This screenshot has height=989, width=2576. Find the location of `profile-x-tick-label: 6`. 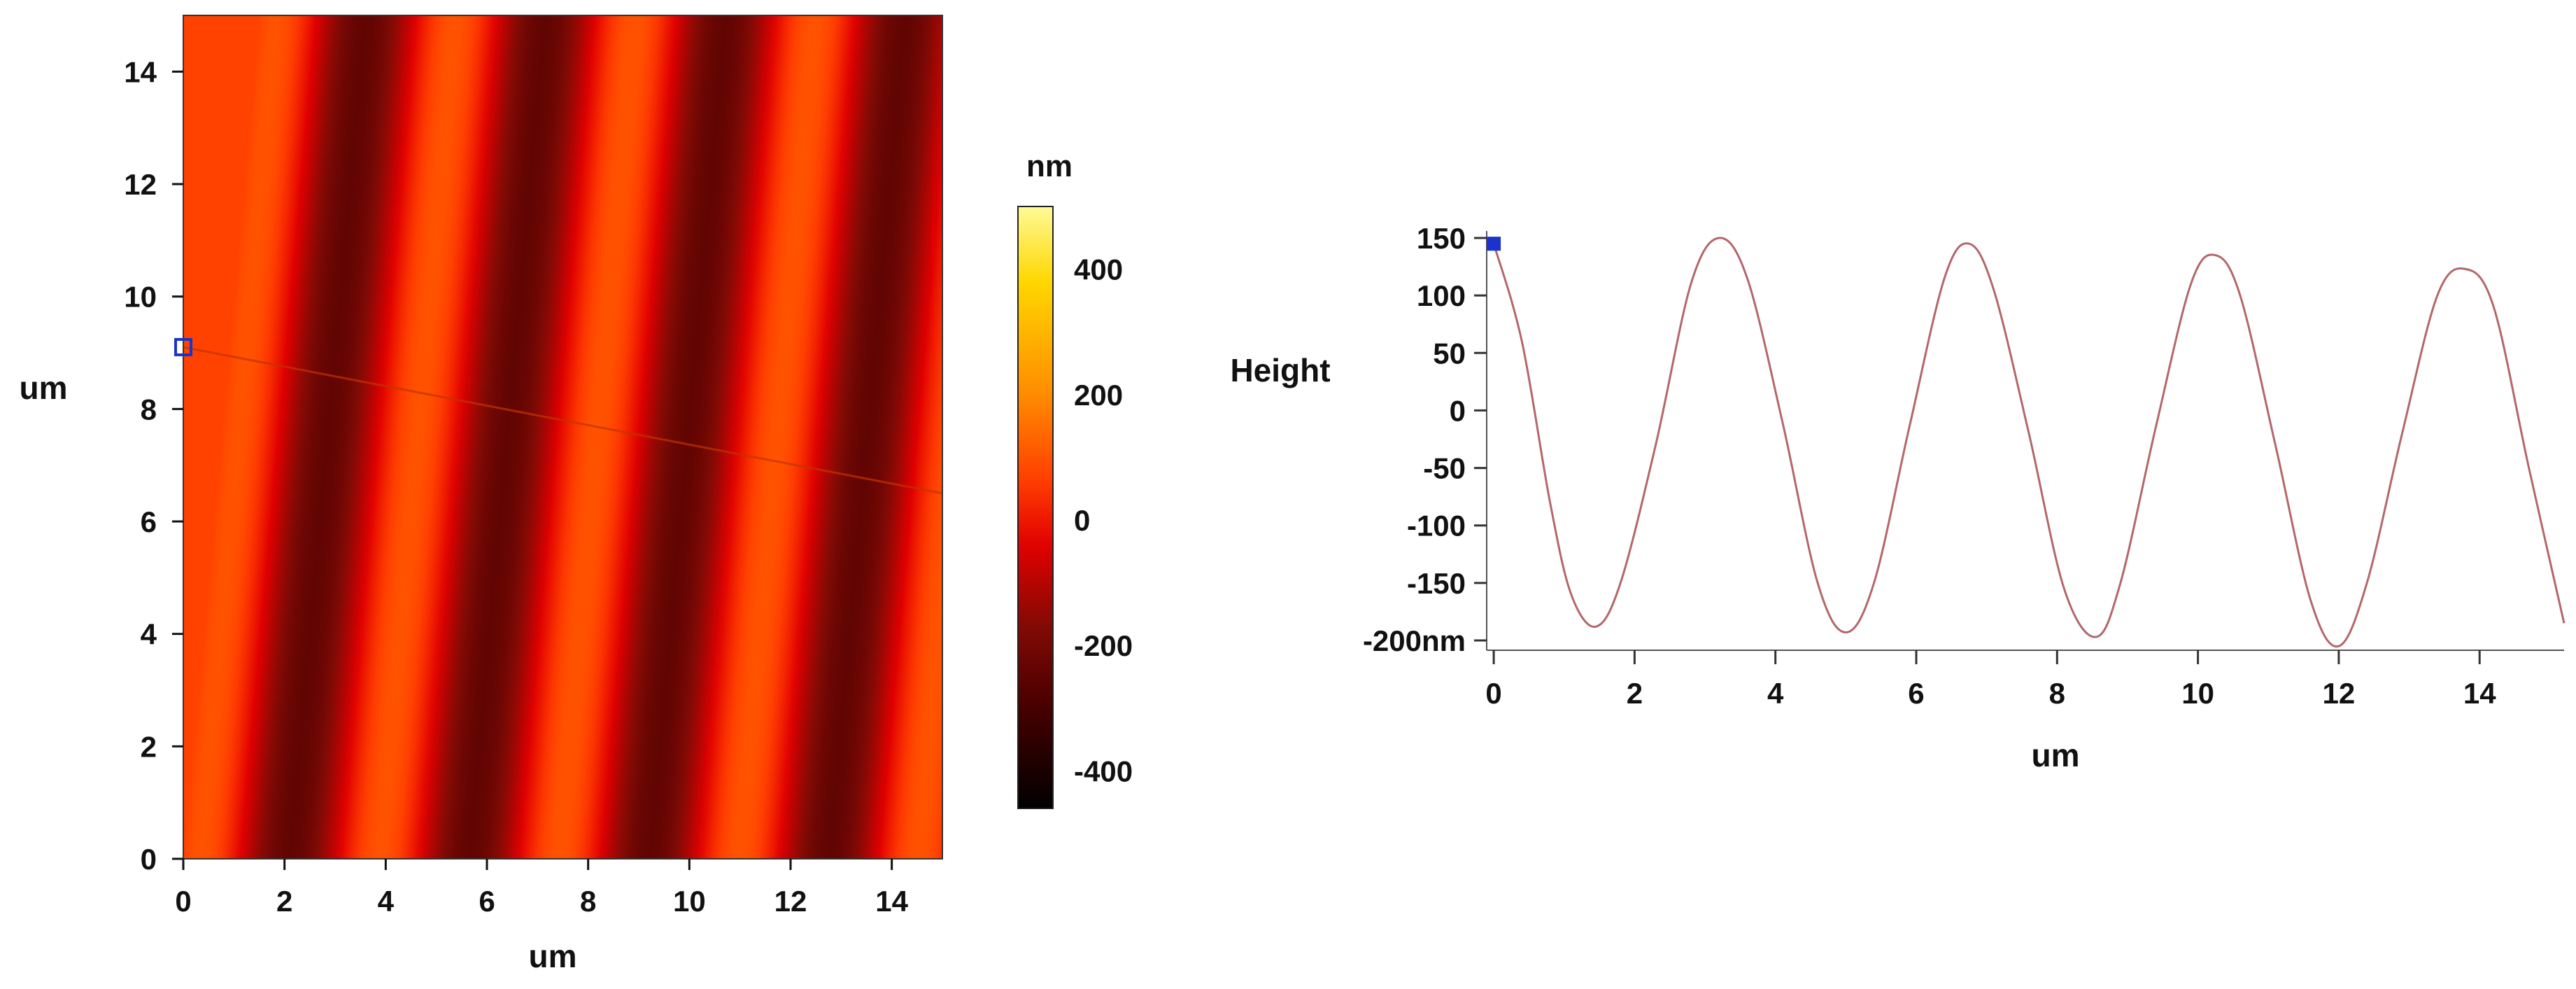

profile-x-tick-label: 6 is located at coordinates (1916, 693).